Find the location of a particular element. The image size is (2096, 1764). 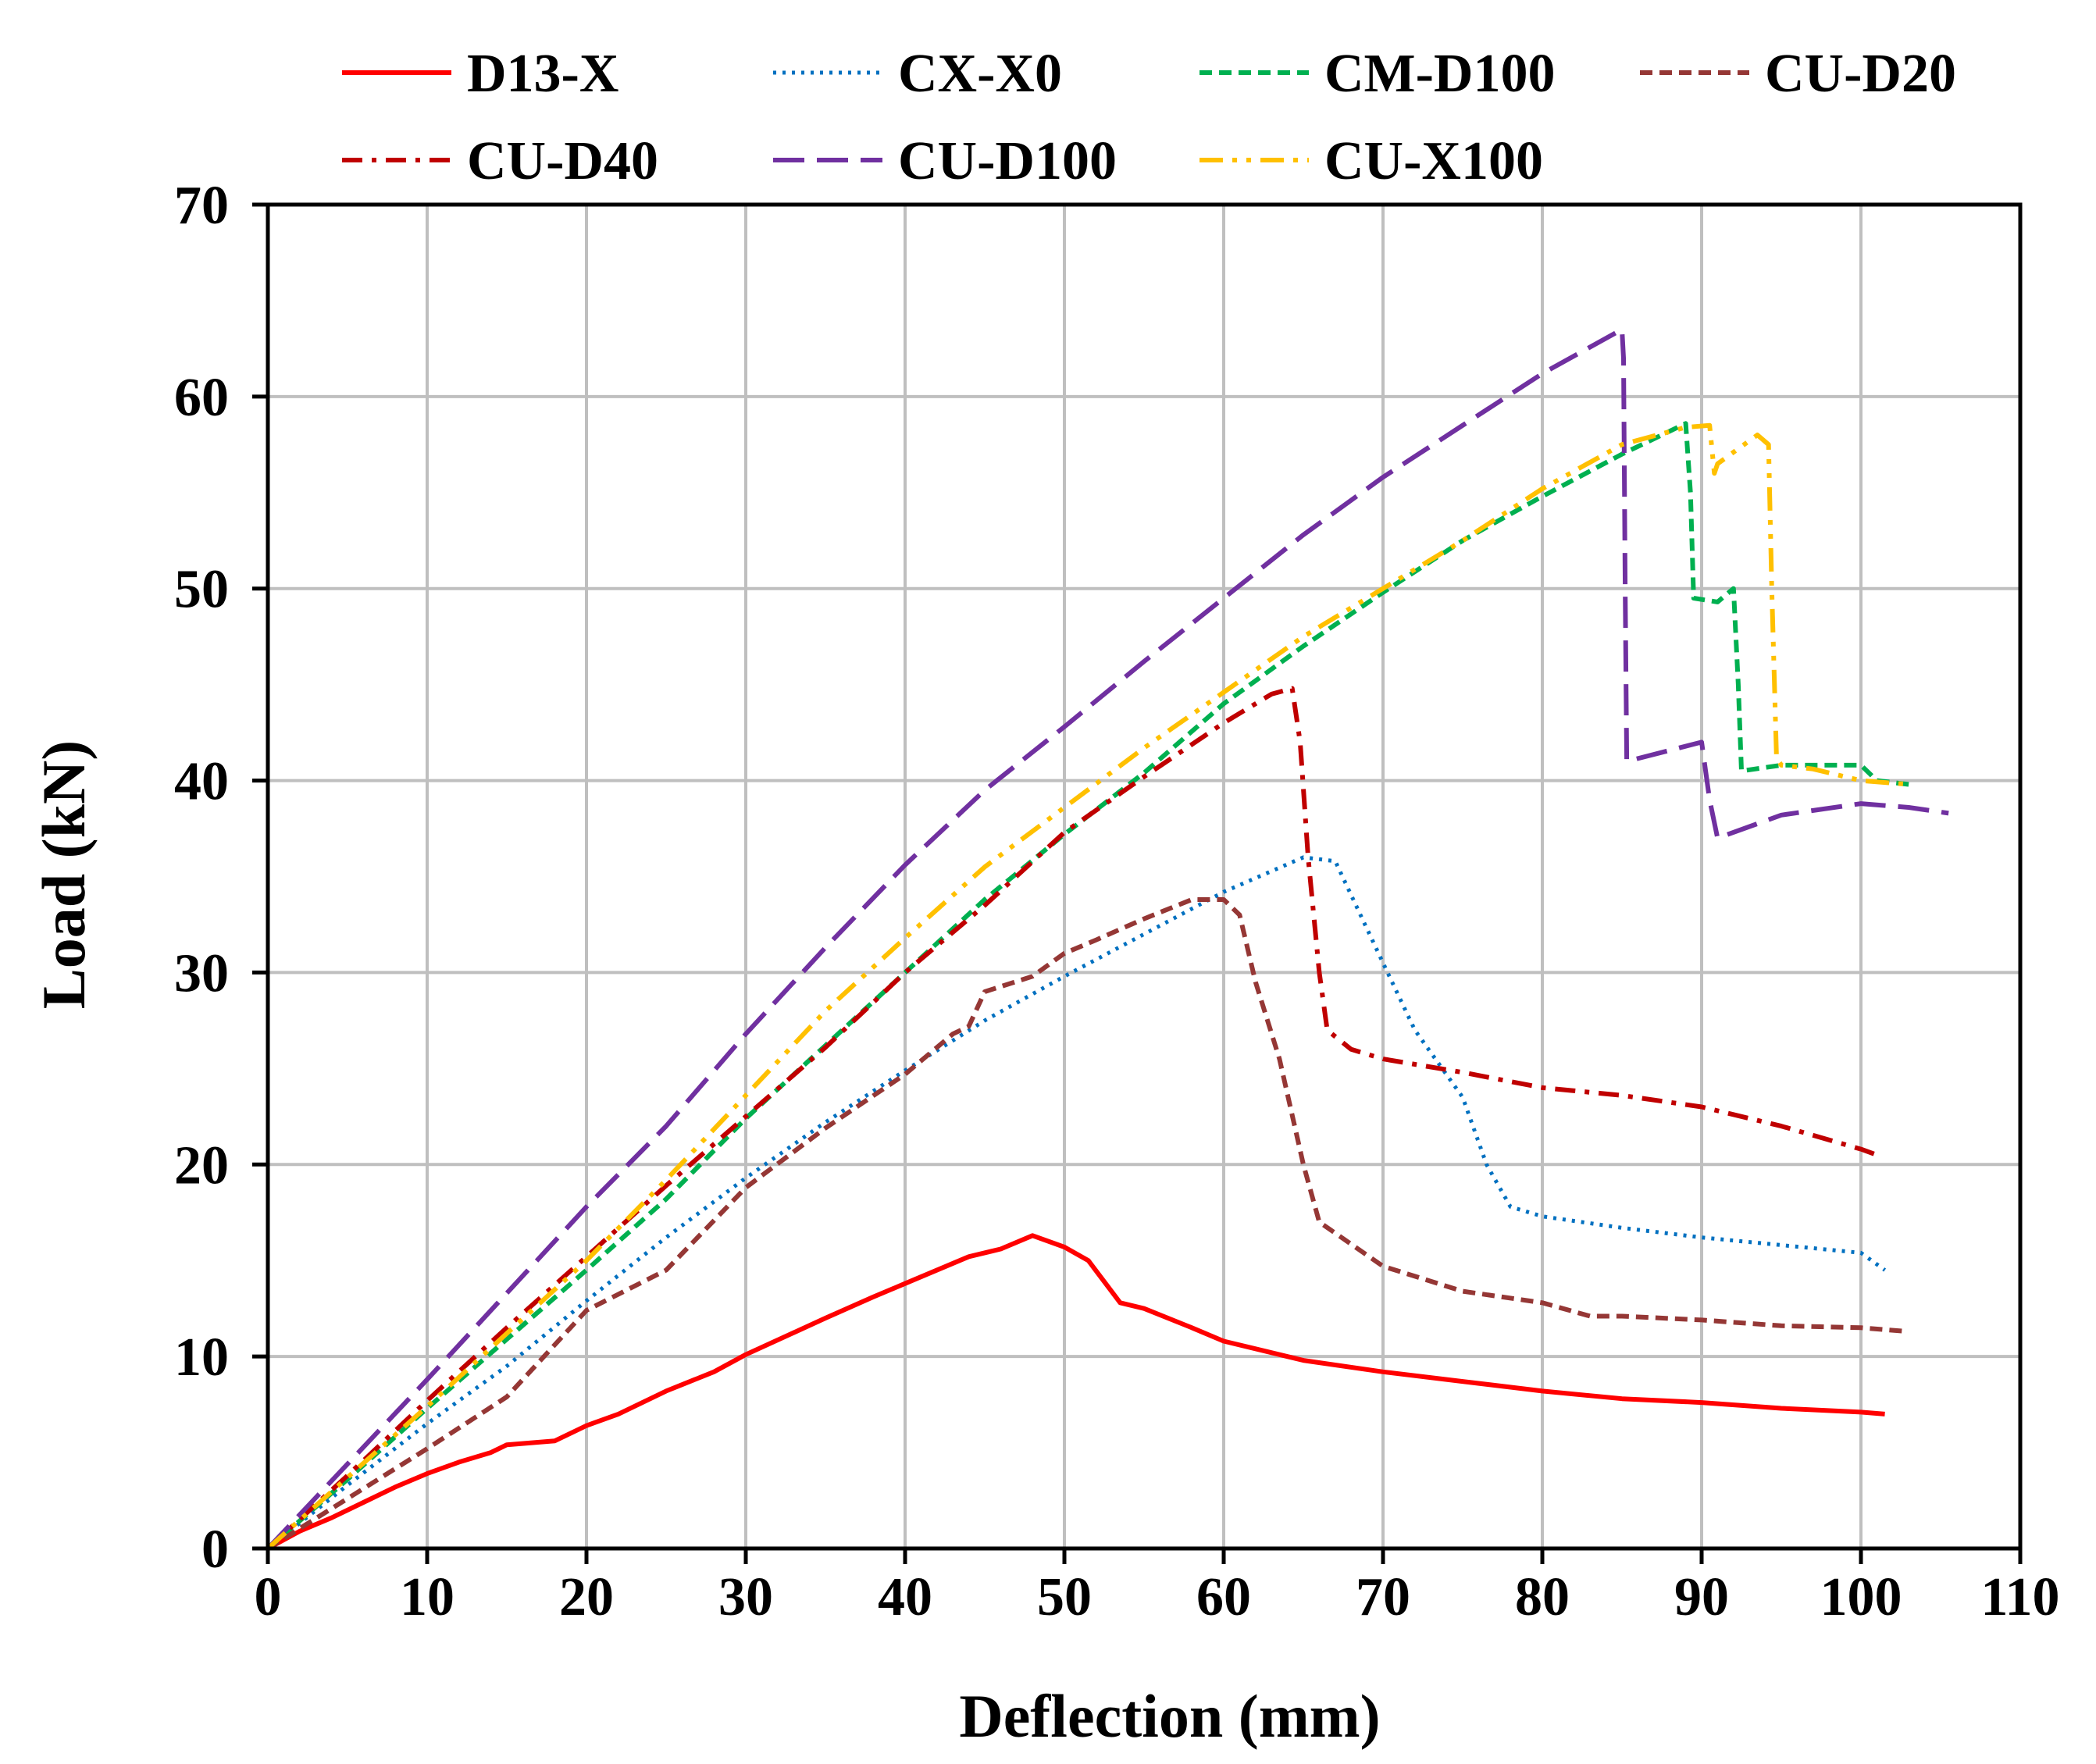

legend-item-cu-x100: CU-X100 is located at coordinates (1371, 161).